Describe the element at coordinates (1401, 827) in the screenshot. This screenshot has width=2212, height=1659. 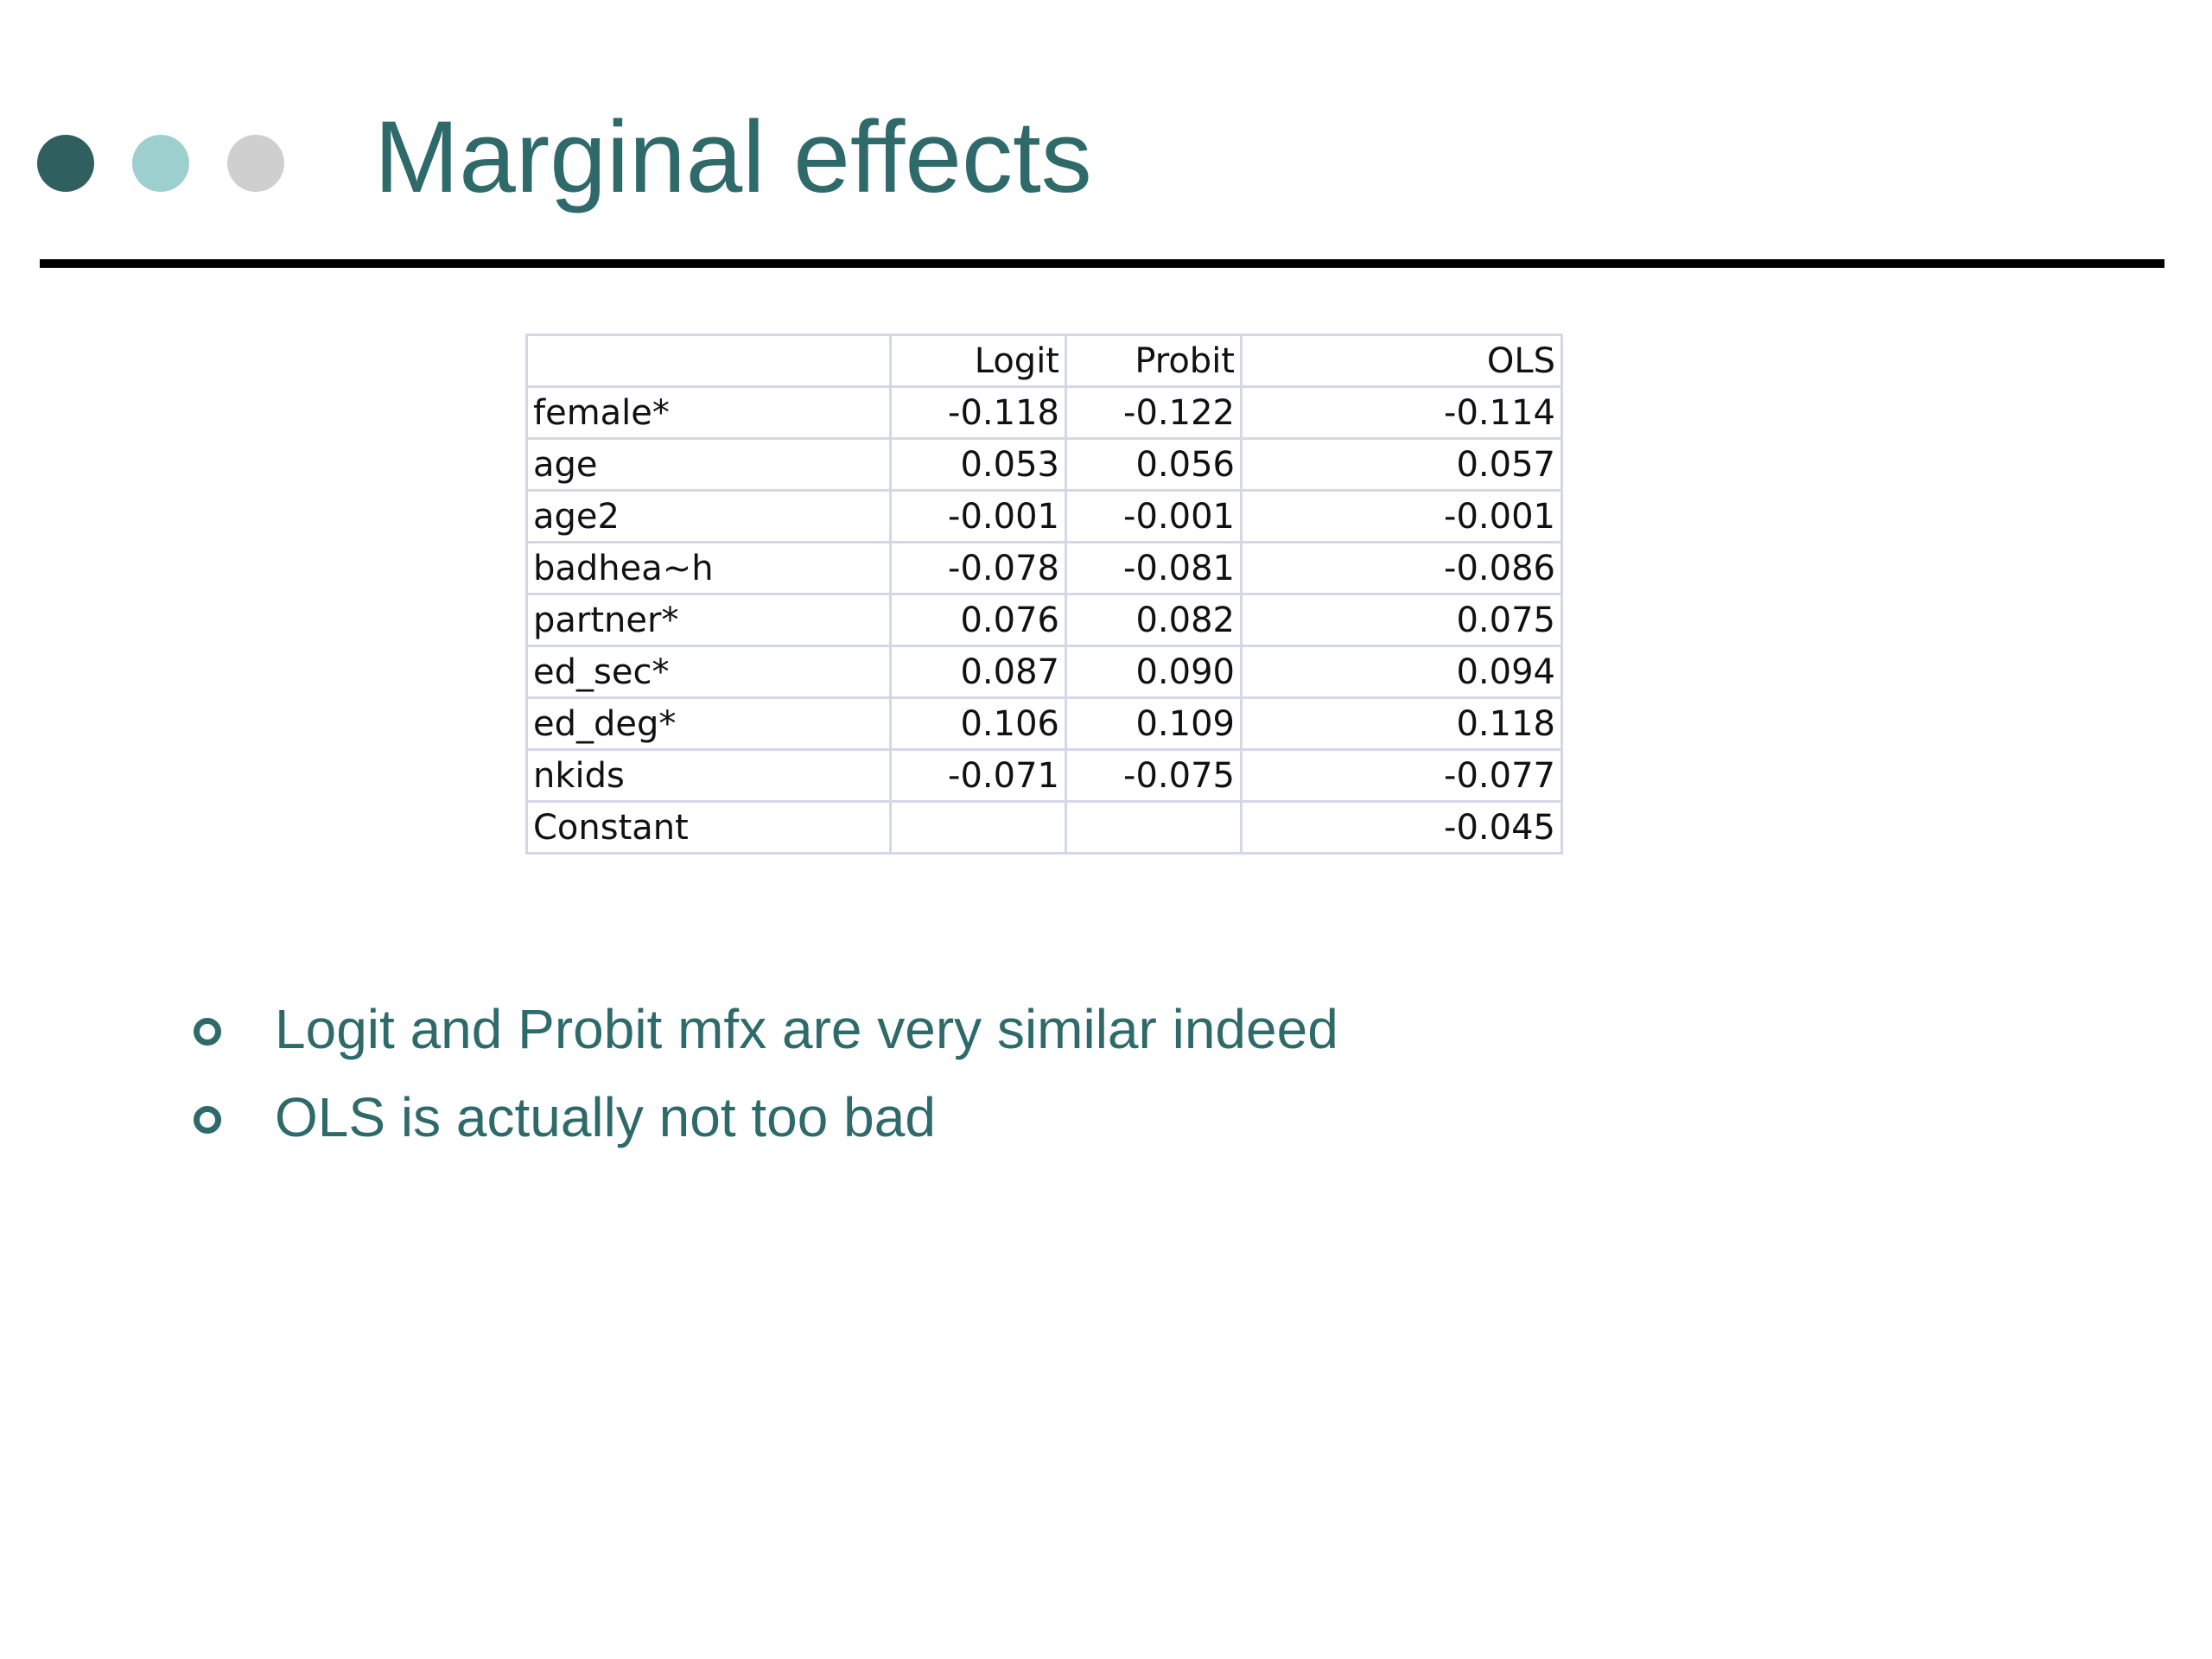
I see `ols-value: -0.045` at that location.